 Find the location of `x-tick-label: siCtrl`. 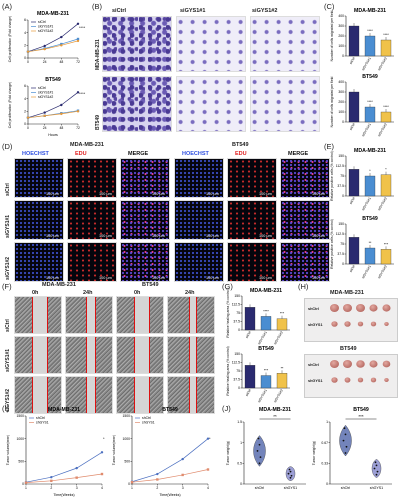

x-tick-label: siCtrl is located at coordinates (352, 200).